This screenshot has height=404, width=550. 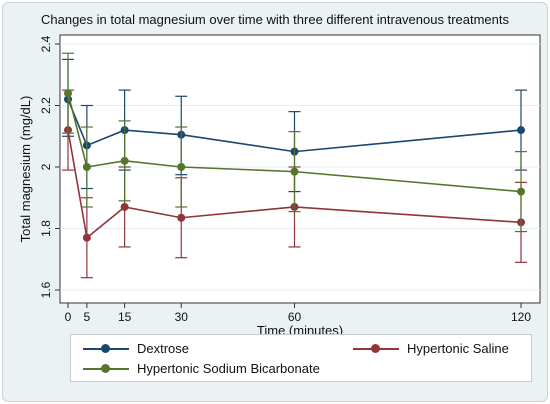 I want to click on legend-swatch-dextrose, so click(x=106, y=348).